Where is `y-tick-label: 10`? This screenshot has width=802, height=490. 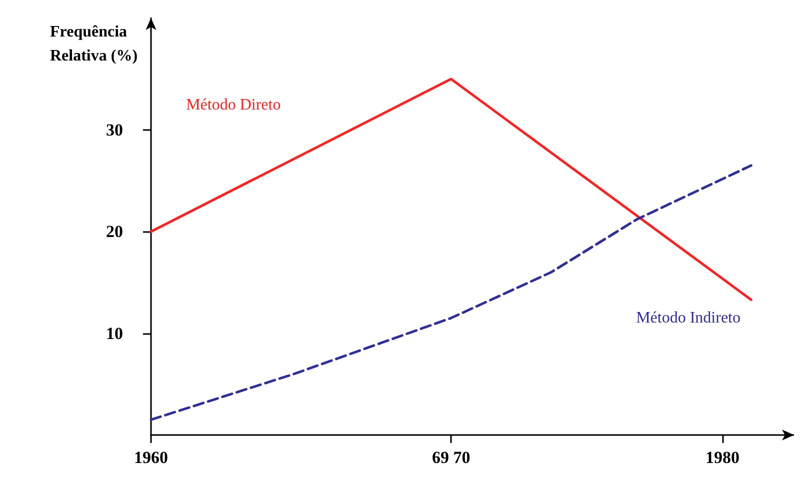 y-tick-label: 10 is located at coordinates (114, 333).